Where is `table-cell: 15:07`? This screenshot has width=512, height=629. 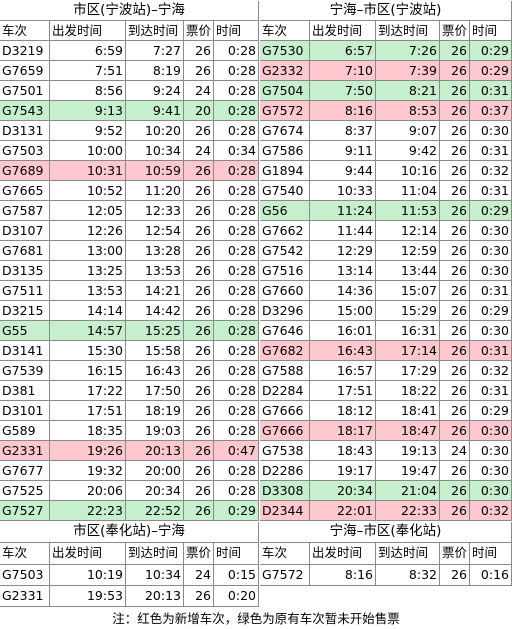 table-cell: 15:07 is located at coordinates (408, 291).